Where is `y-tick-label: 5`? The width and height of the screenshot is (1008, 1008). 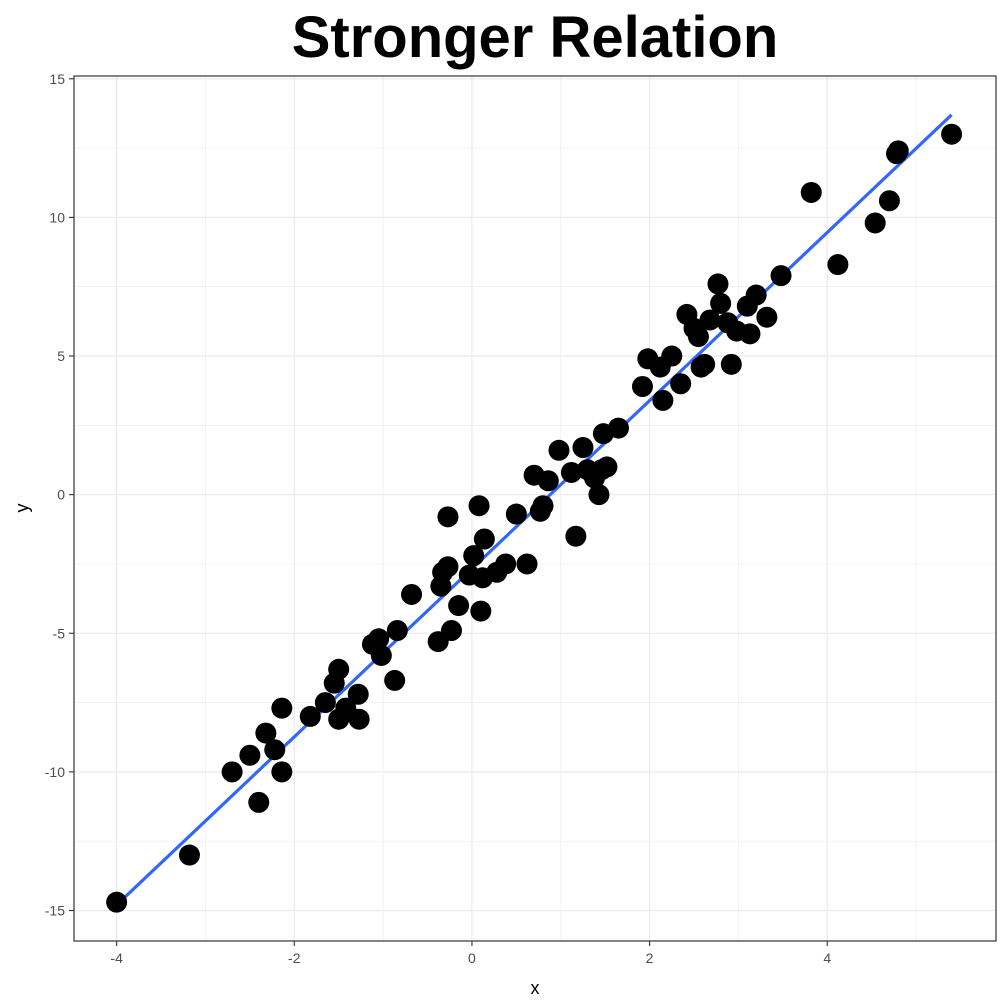 y-tick-label: 5 is located at coordinates (61, 356).